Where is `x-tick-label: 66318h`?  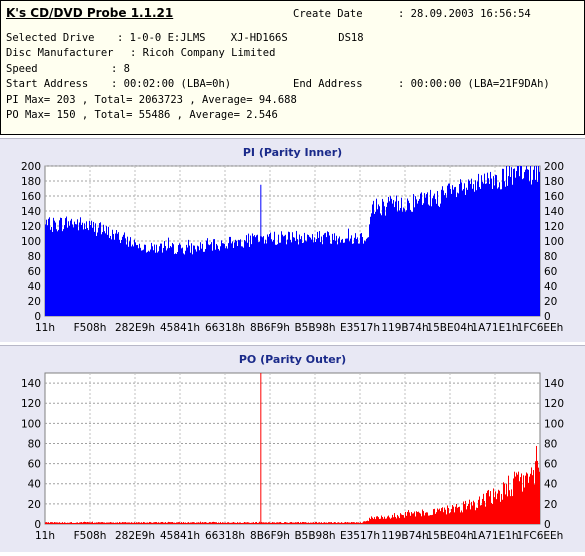 x-tick-label: 66318h is located at coordinates (225, 328).